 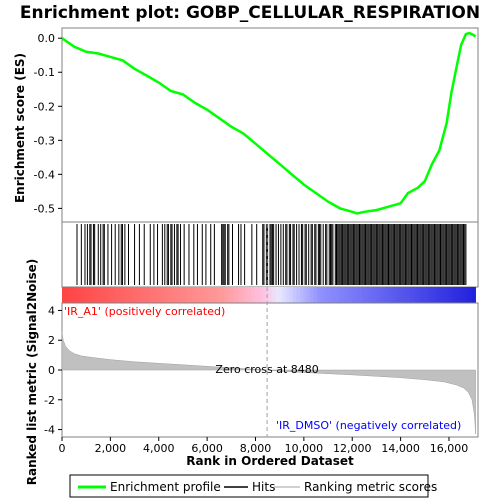 What do you see at coordinates (48, 123) in the screenshot?
I see `es-y-ticks: 0.0 -0.1 -0.2 -0.3 -0.4 -0.5` at bounding box center [48, 123].